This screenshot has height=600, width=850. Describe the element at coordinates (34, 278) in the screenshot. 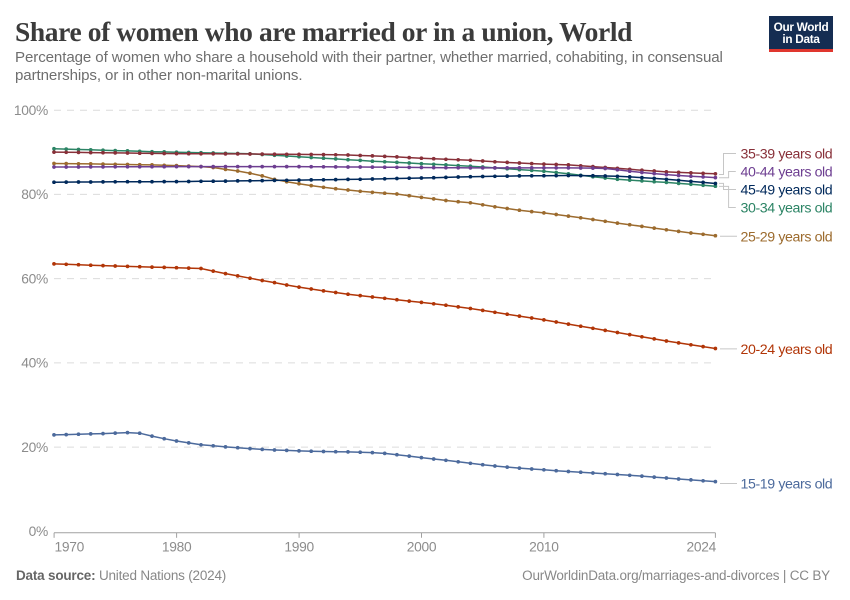

I see `svg-text: 60%` at that location.